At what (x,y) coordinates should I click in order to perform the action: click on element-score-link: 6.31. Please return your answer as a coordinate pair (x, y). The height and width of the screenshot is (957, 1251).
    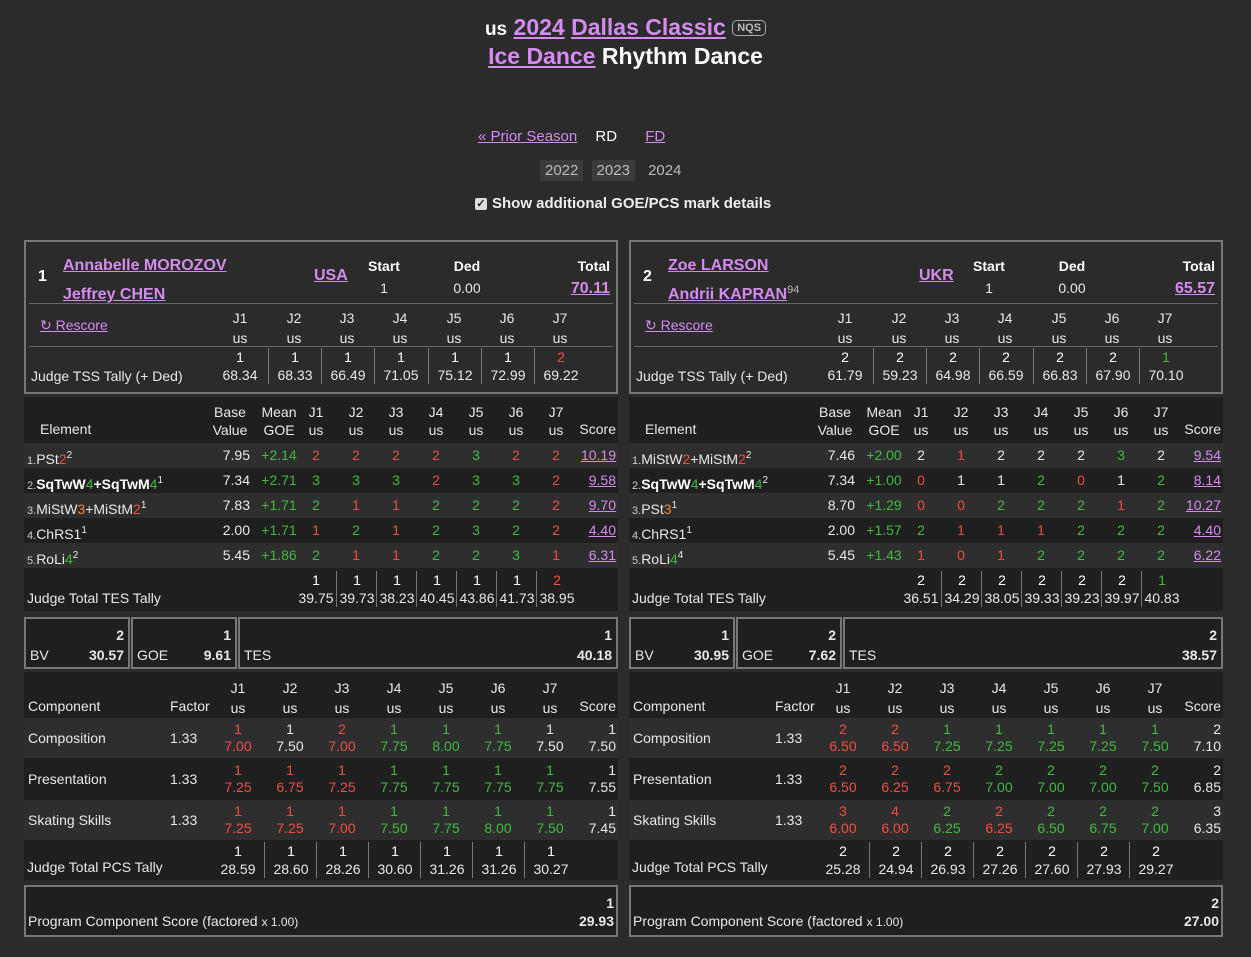
    Looking at the image, I should click on (602, 555).